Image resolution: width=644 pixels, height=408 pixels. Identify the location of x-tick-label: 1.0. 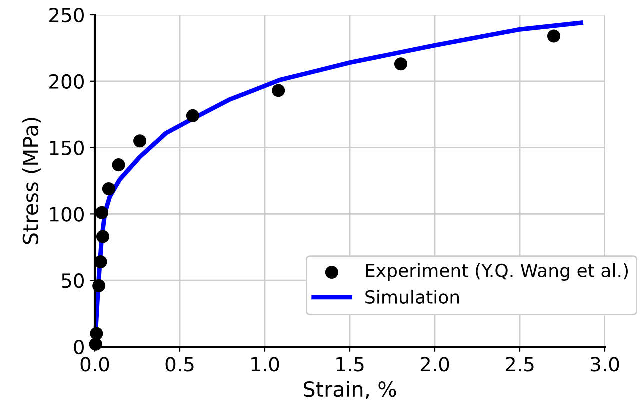
(266, 364).